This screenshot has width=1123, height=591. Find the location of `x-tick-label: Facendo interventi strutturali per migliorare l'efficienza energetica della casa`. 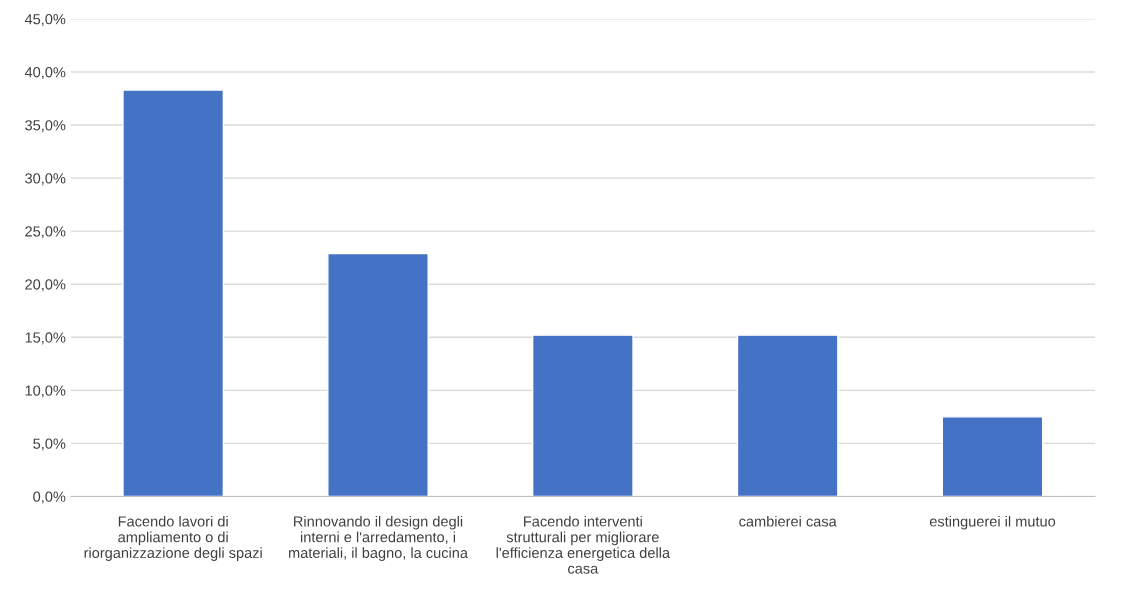

x-tick-label: Facendo interventi strutturali per migliorare l'efficienza energetica della casa is located at coordinates (583, 544).